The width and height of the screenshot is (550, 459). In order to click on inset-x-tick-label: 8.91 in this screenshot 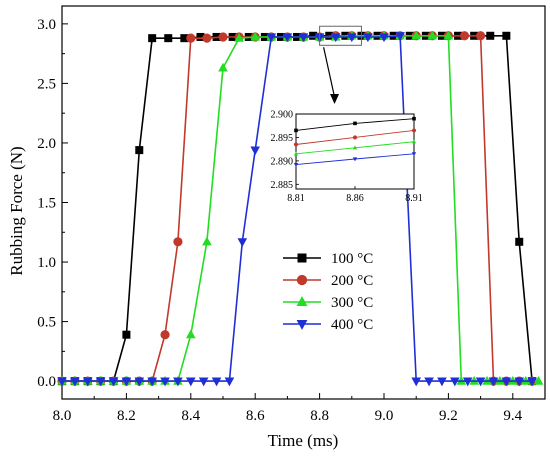, I will do `click(414, 198)`.